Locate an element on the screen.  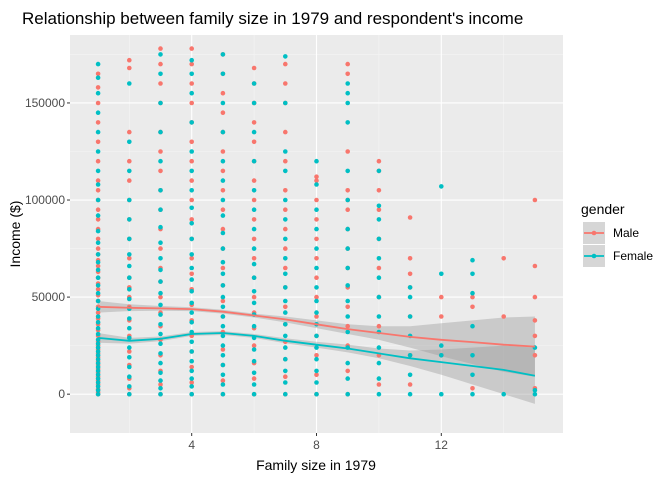
legend-label-female: Female is located at coordinates (633, 256).